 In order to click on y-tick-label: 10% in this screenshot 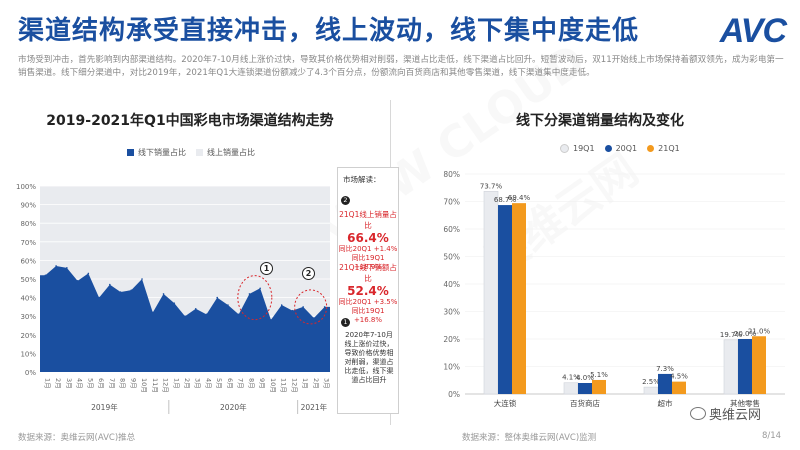, I will do `click(28, 354)`.